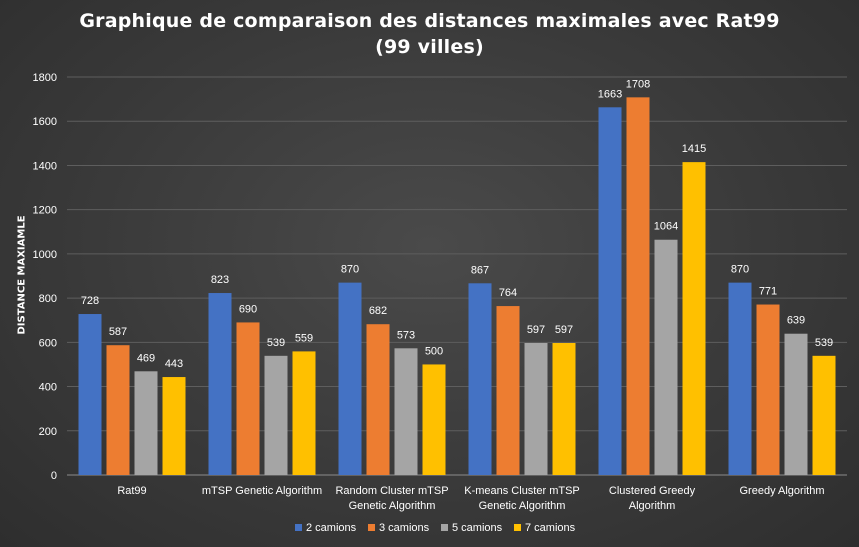 The height and width of the screenshot is (547, 859). What do you see at coordinates (782, 491) in the screenshot?
I see `x-tick-label: Greedy Algorithm` at bounding box center [782, 491].